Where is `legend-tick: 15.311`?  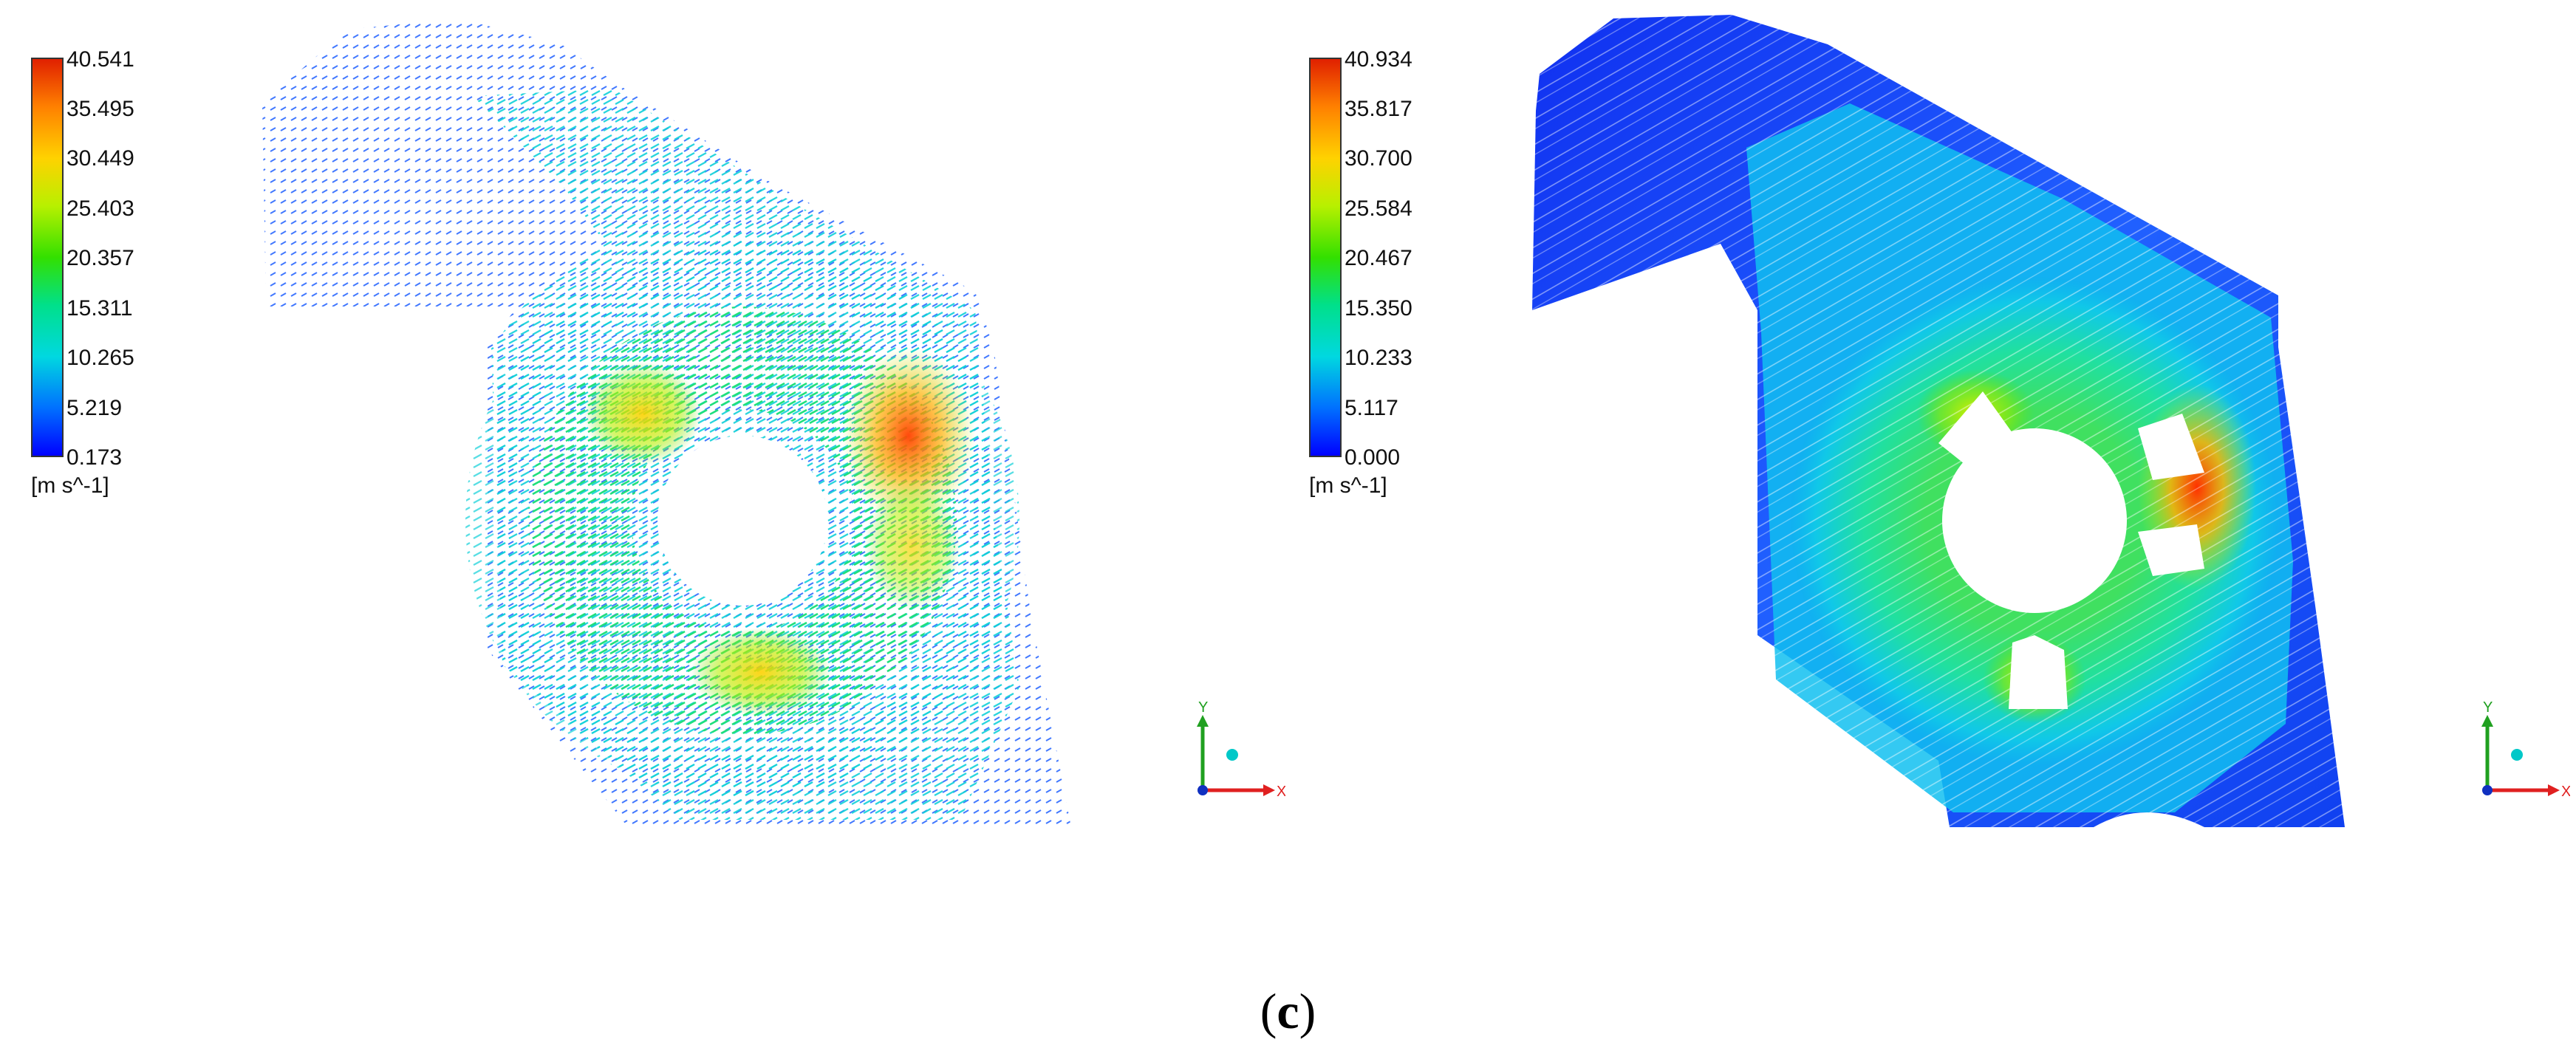 legend-tick: 15.311 is located at coordinates (99, 308).